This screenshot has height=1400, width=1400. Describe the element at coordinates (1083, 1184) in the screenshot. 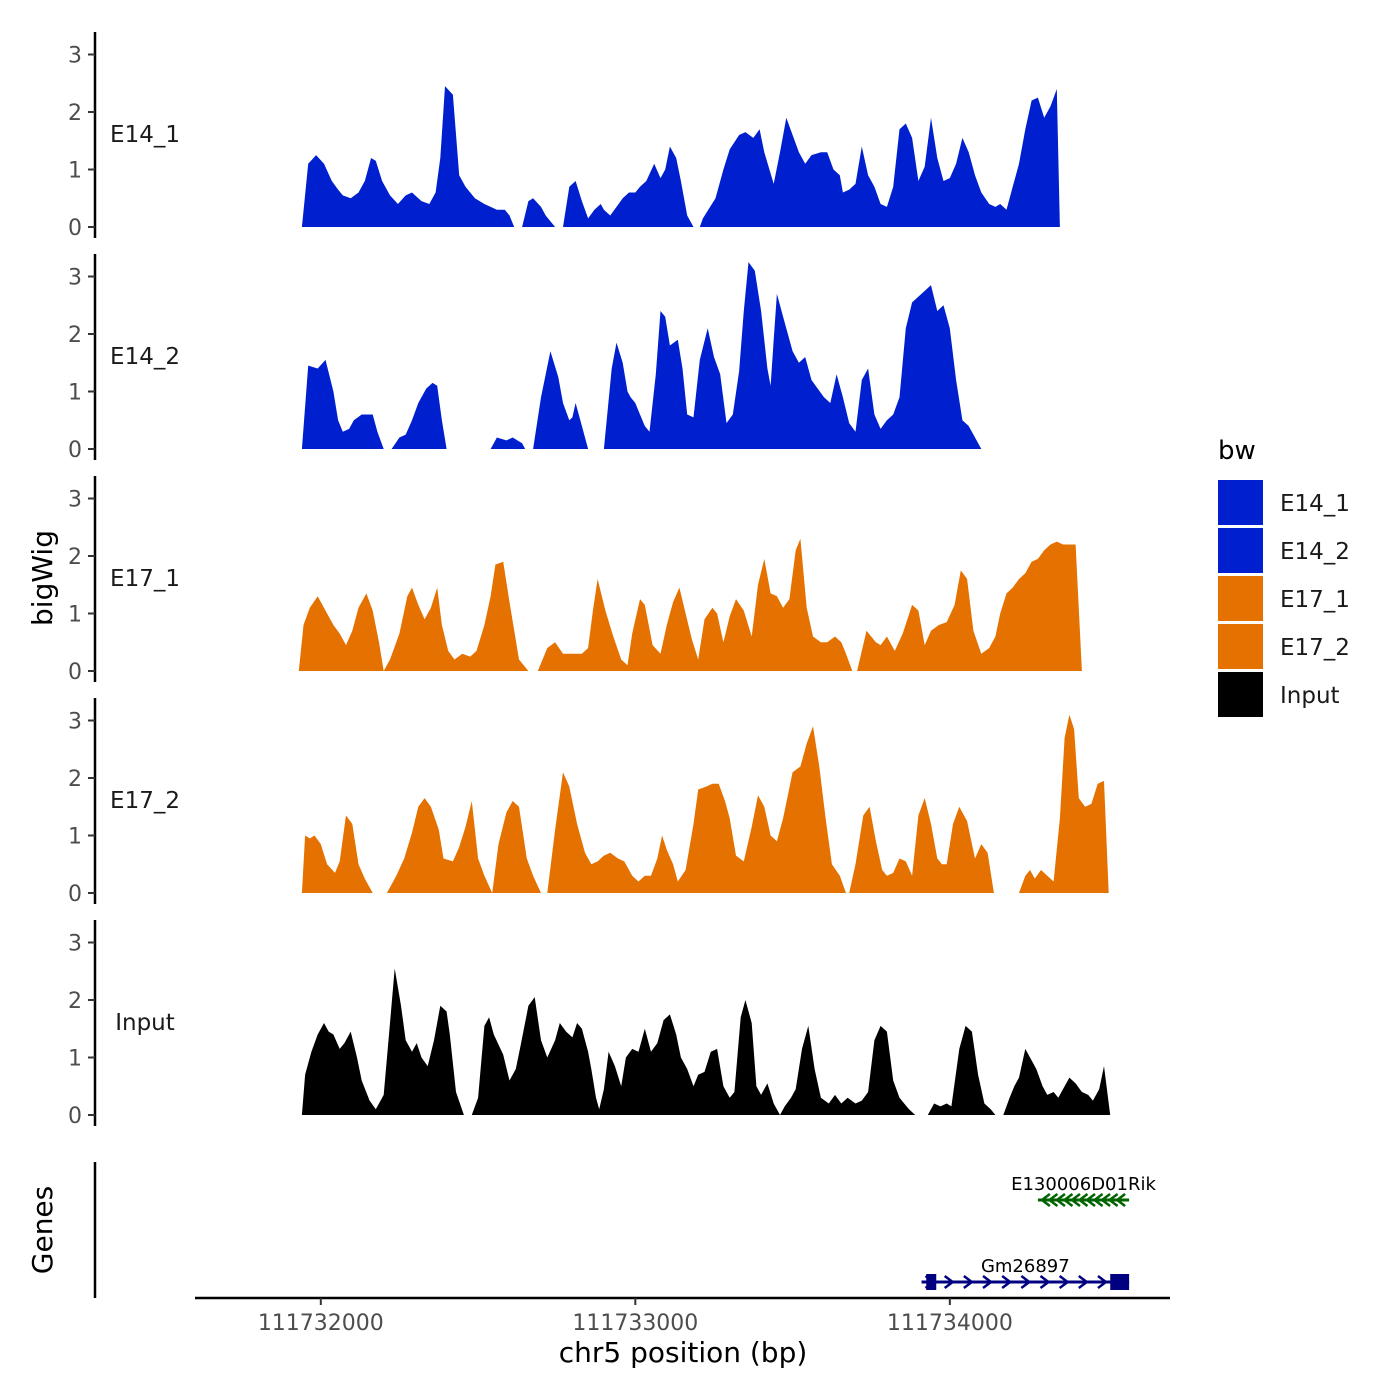

I see `gene-label: E130006D01Rik` at that location.